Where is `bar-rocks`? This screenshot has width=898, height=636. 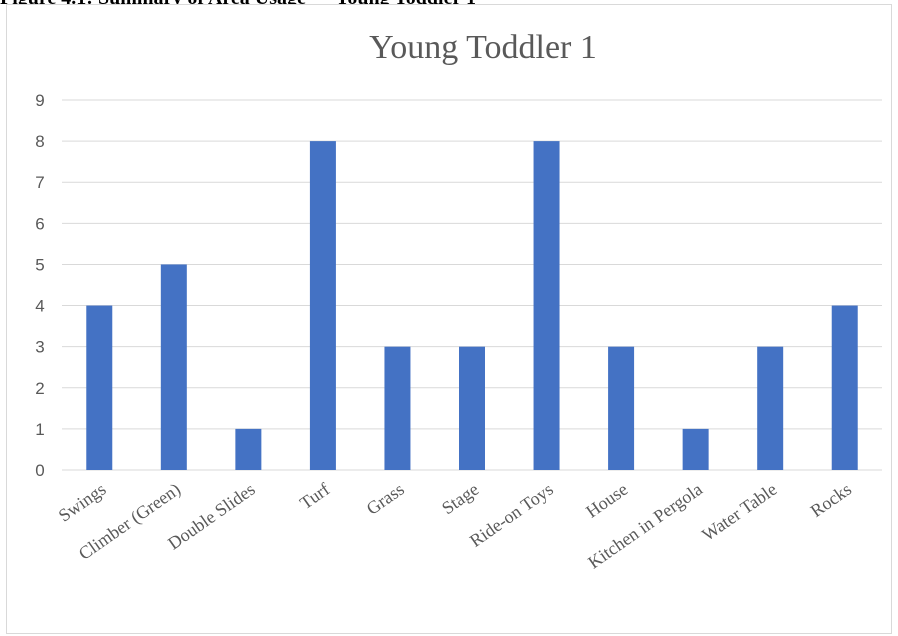
bar-rocks is located at coordinates (844, 387).